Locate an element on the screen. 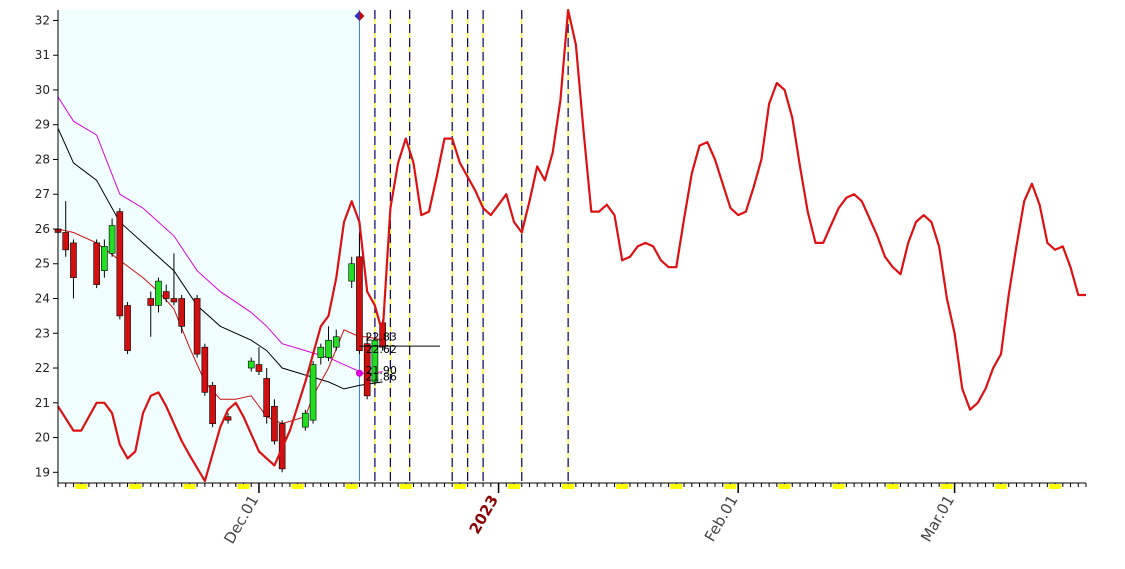  price-label-2: 21.90 is located at coordinates (381, 370).